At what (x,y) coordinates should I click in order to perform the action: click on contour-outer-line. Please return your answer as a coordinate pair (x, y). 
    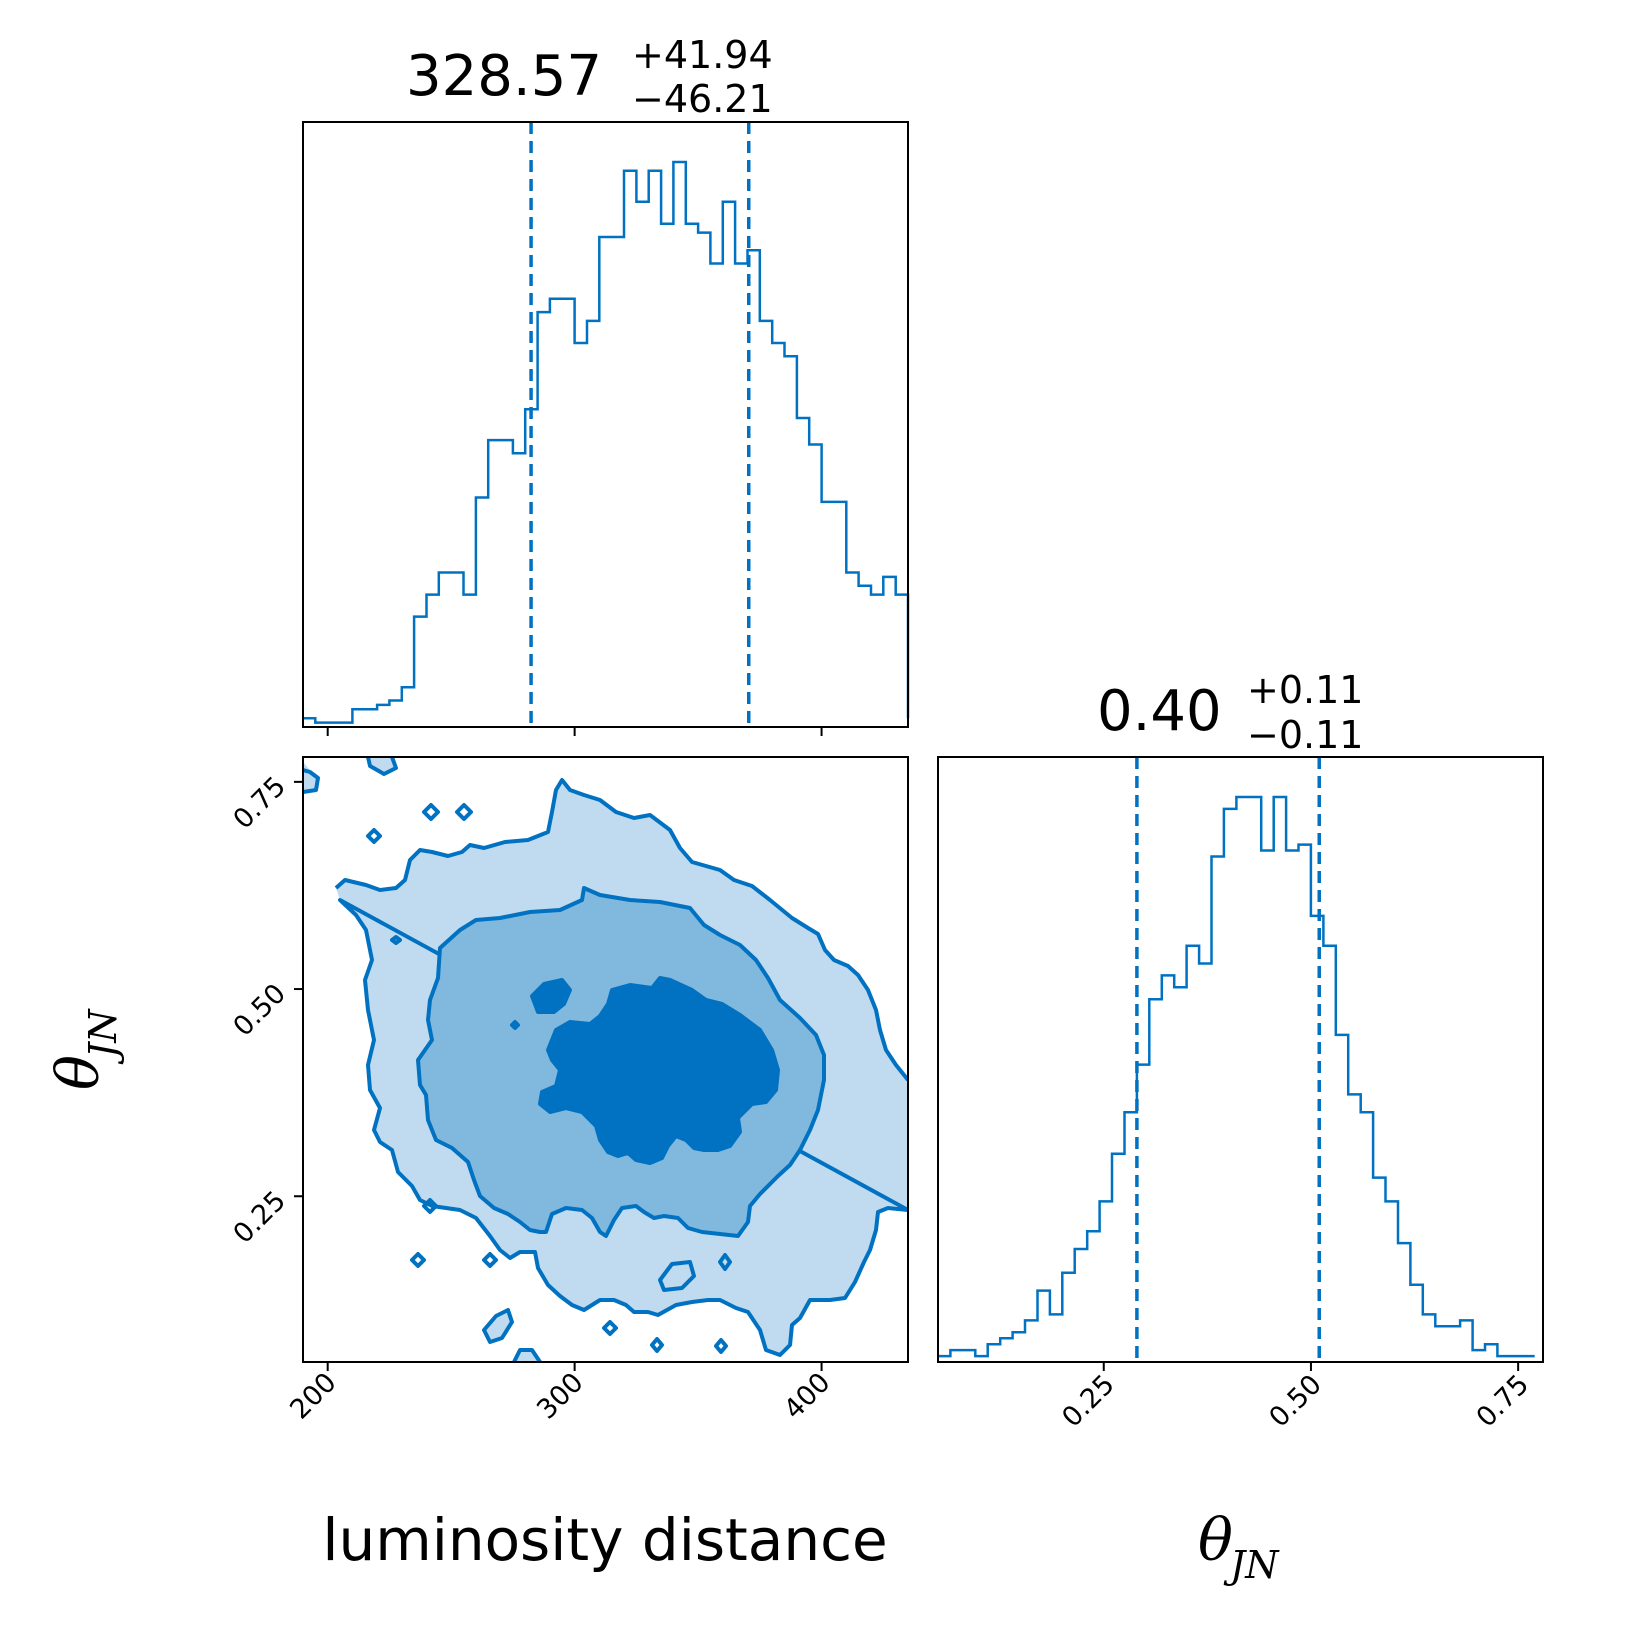
    Looking at the image, I should click on (621, 1067).